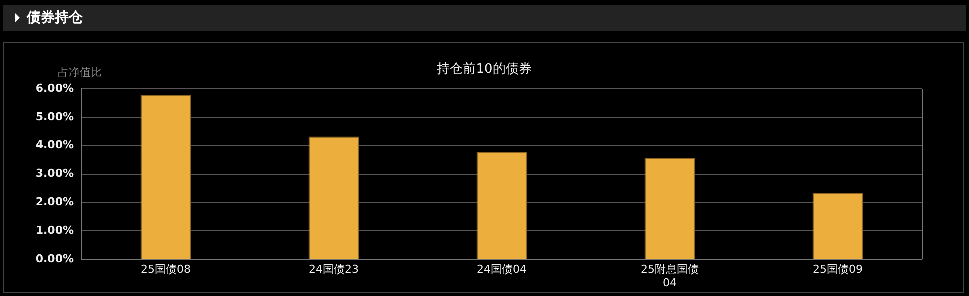 The image size is (969, 296). Describe the element at coordinates (55, 173) in the screenshot. I see `y-tick-label: 3.00%` at that location.